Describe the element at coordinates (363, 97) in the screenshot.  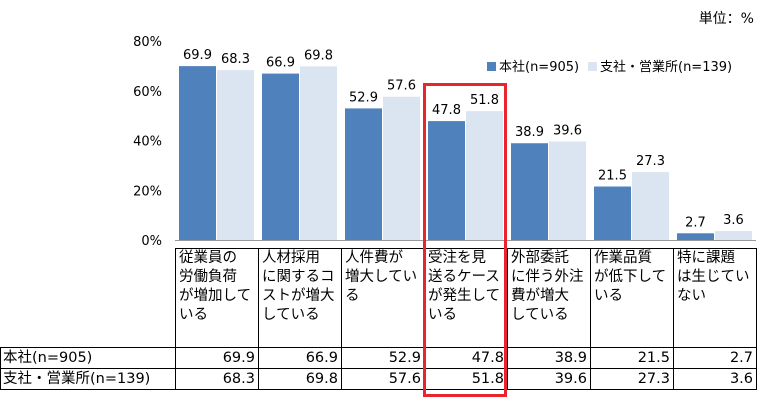
I see `data-label: 52.9` at that location.